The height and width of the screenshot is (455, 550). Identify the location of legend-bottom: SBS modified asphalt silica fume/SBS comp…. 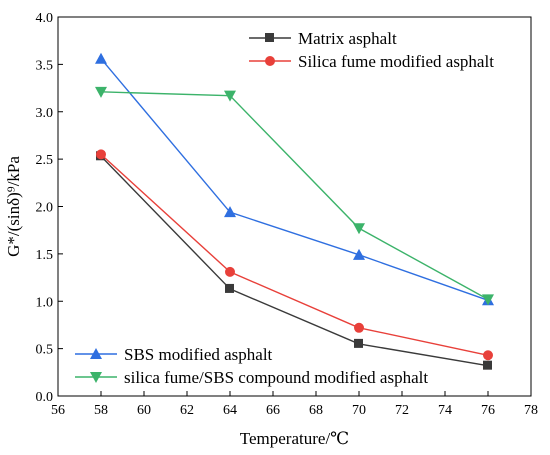
(251, 366).